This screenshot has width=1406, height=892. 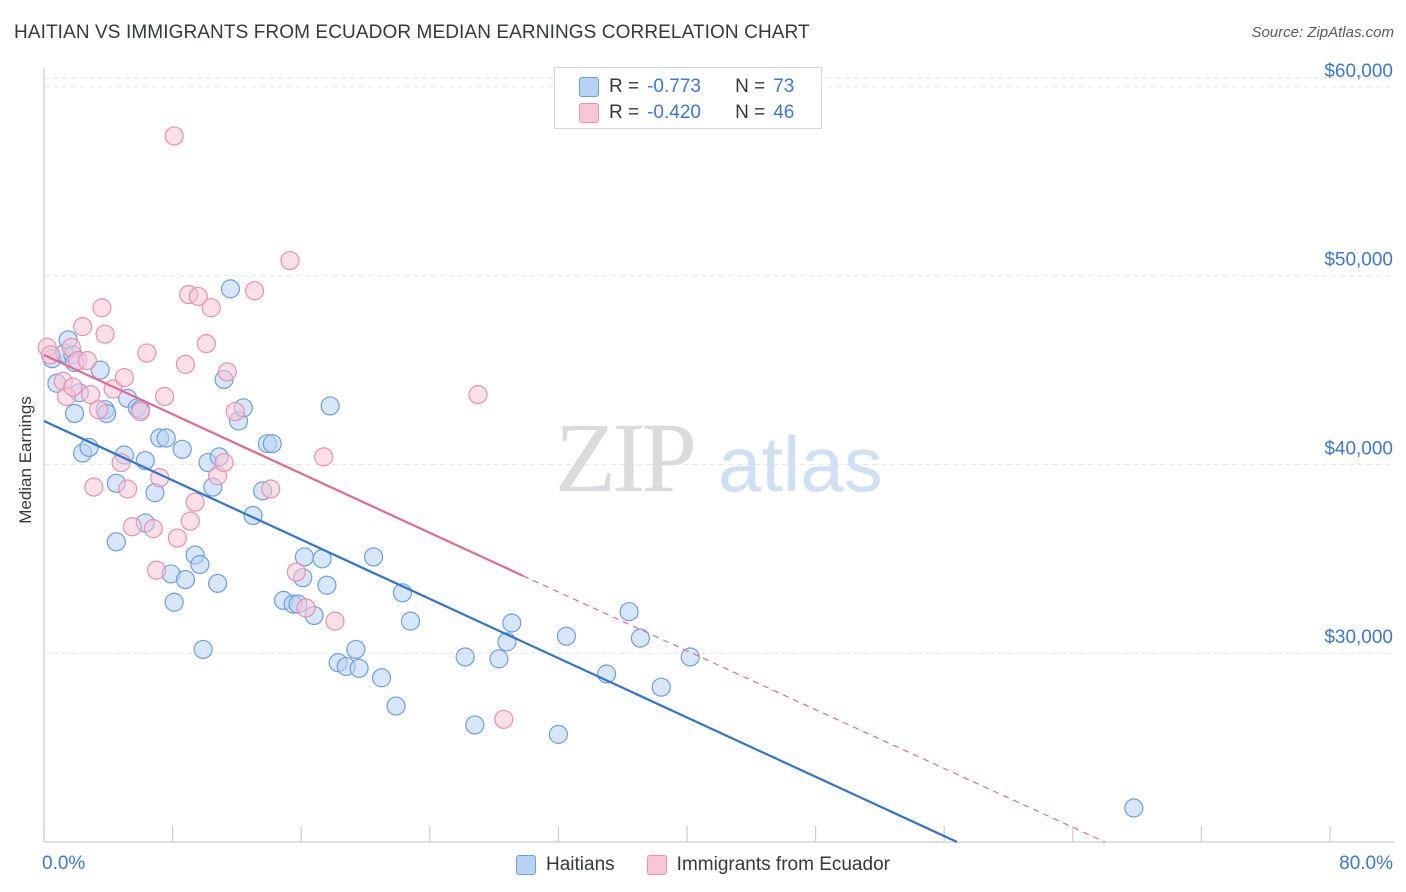 I want to click on trend-extension-ecuador, so click(x=814, y=709).